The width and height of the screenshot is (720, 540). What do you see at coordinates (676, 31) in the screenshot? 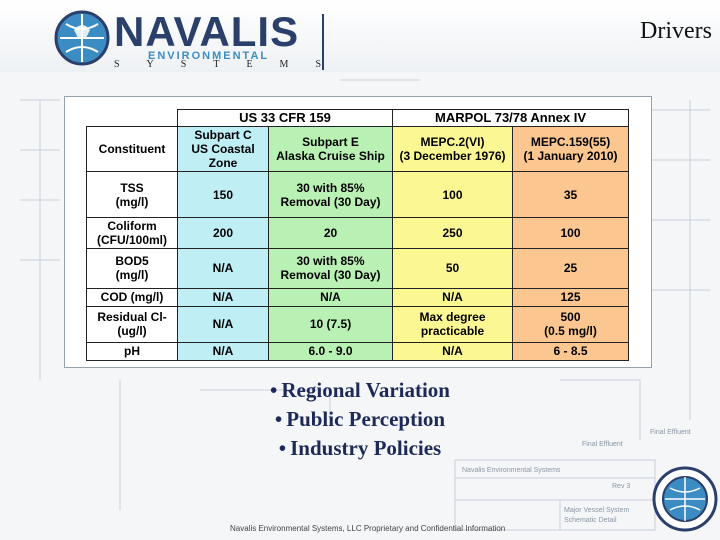
I see `slide-title: Drivers` at bounding box center [676, 31].